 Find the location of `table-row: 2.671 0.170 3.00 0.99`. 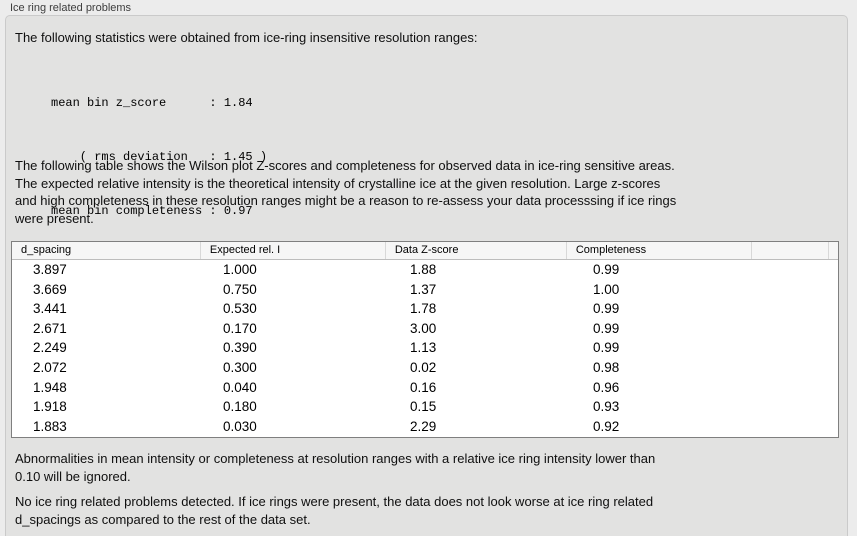

table-row: 2.671 0.170 3.00 0.99 is located at coordinates (425, 329).